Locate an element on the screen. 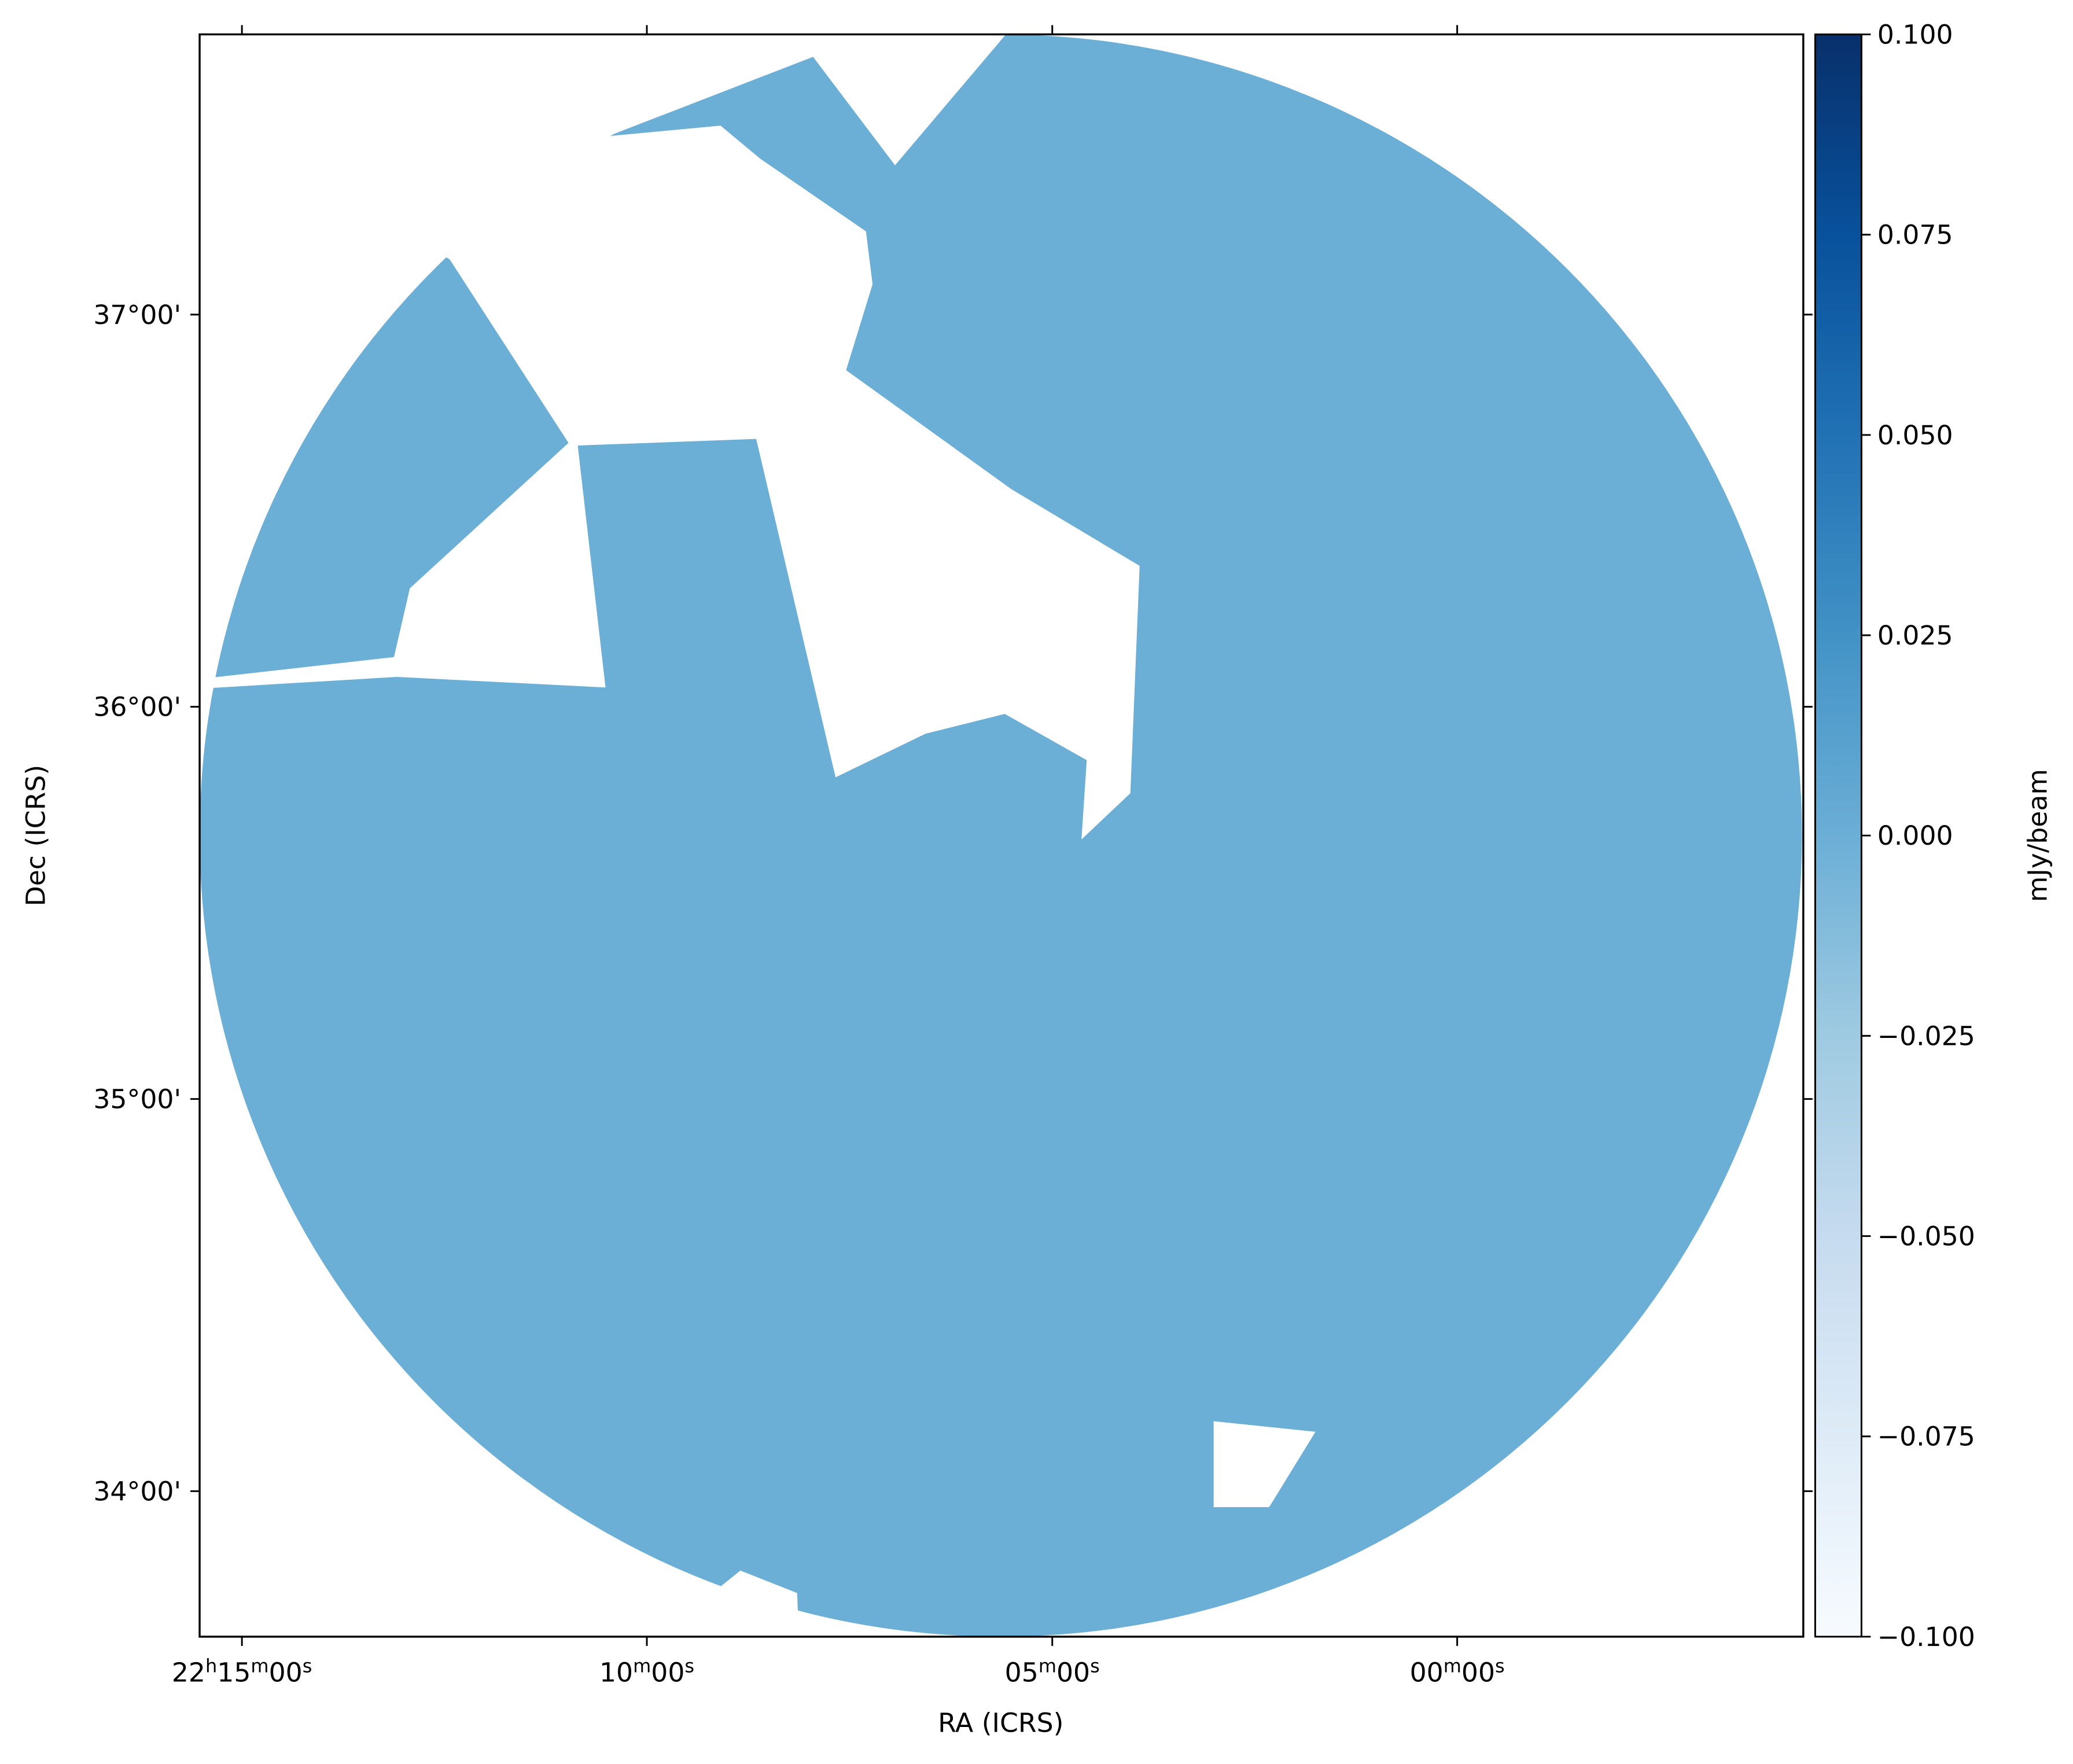  x-tick-label: 10m00s is located at coordinates (646, 1672).